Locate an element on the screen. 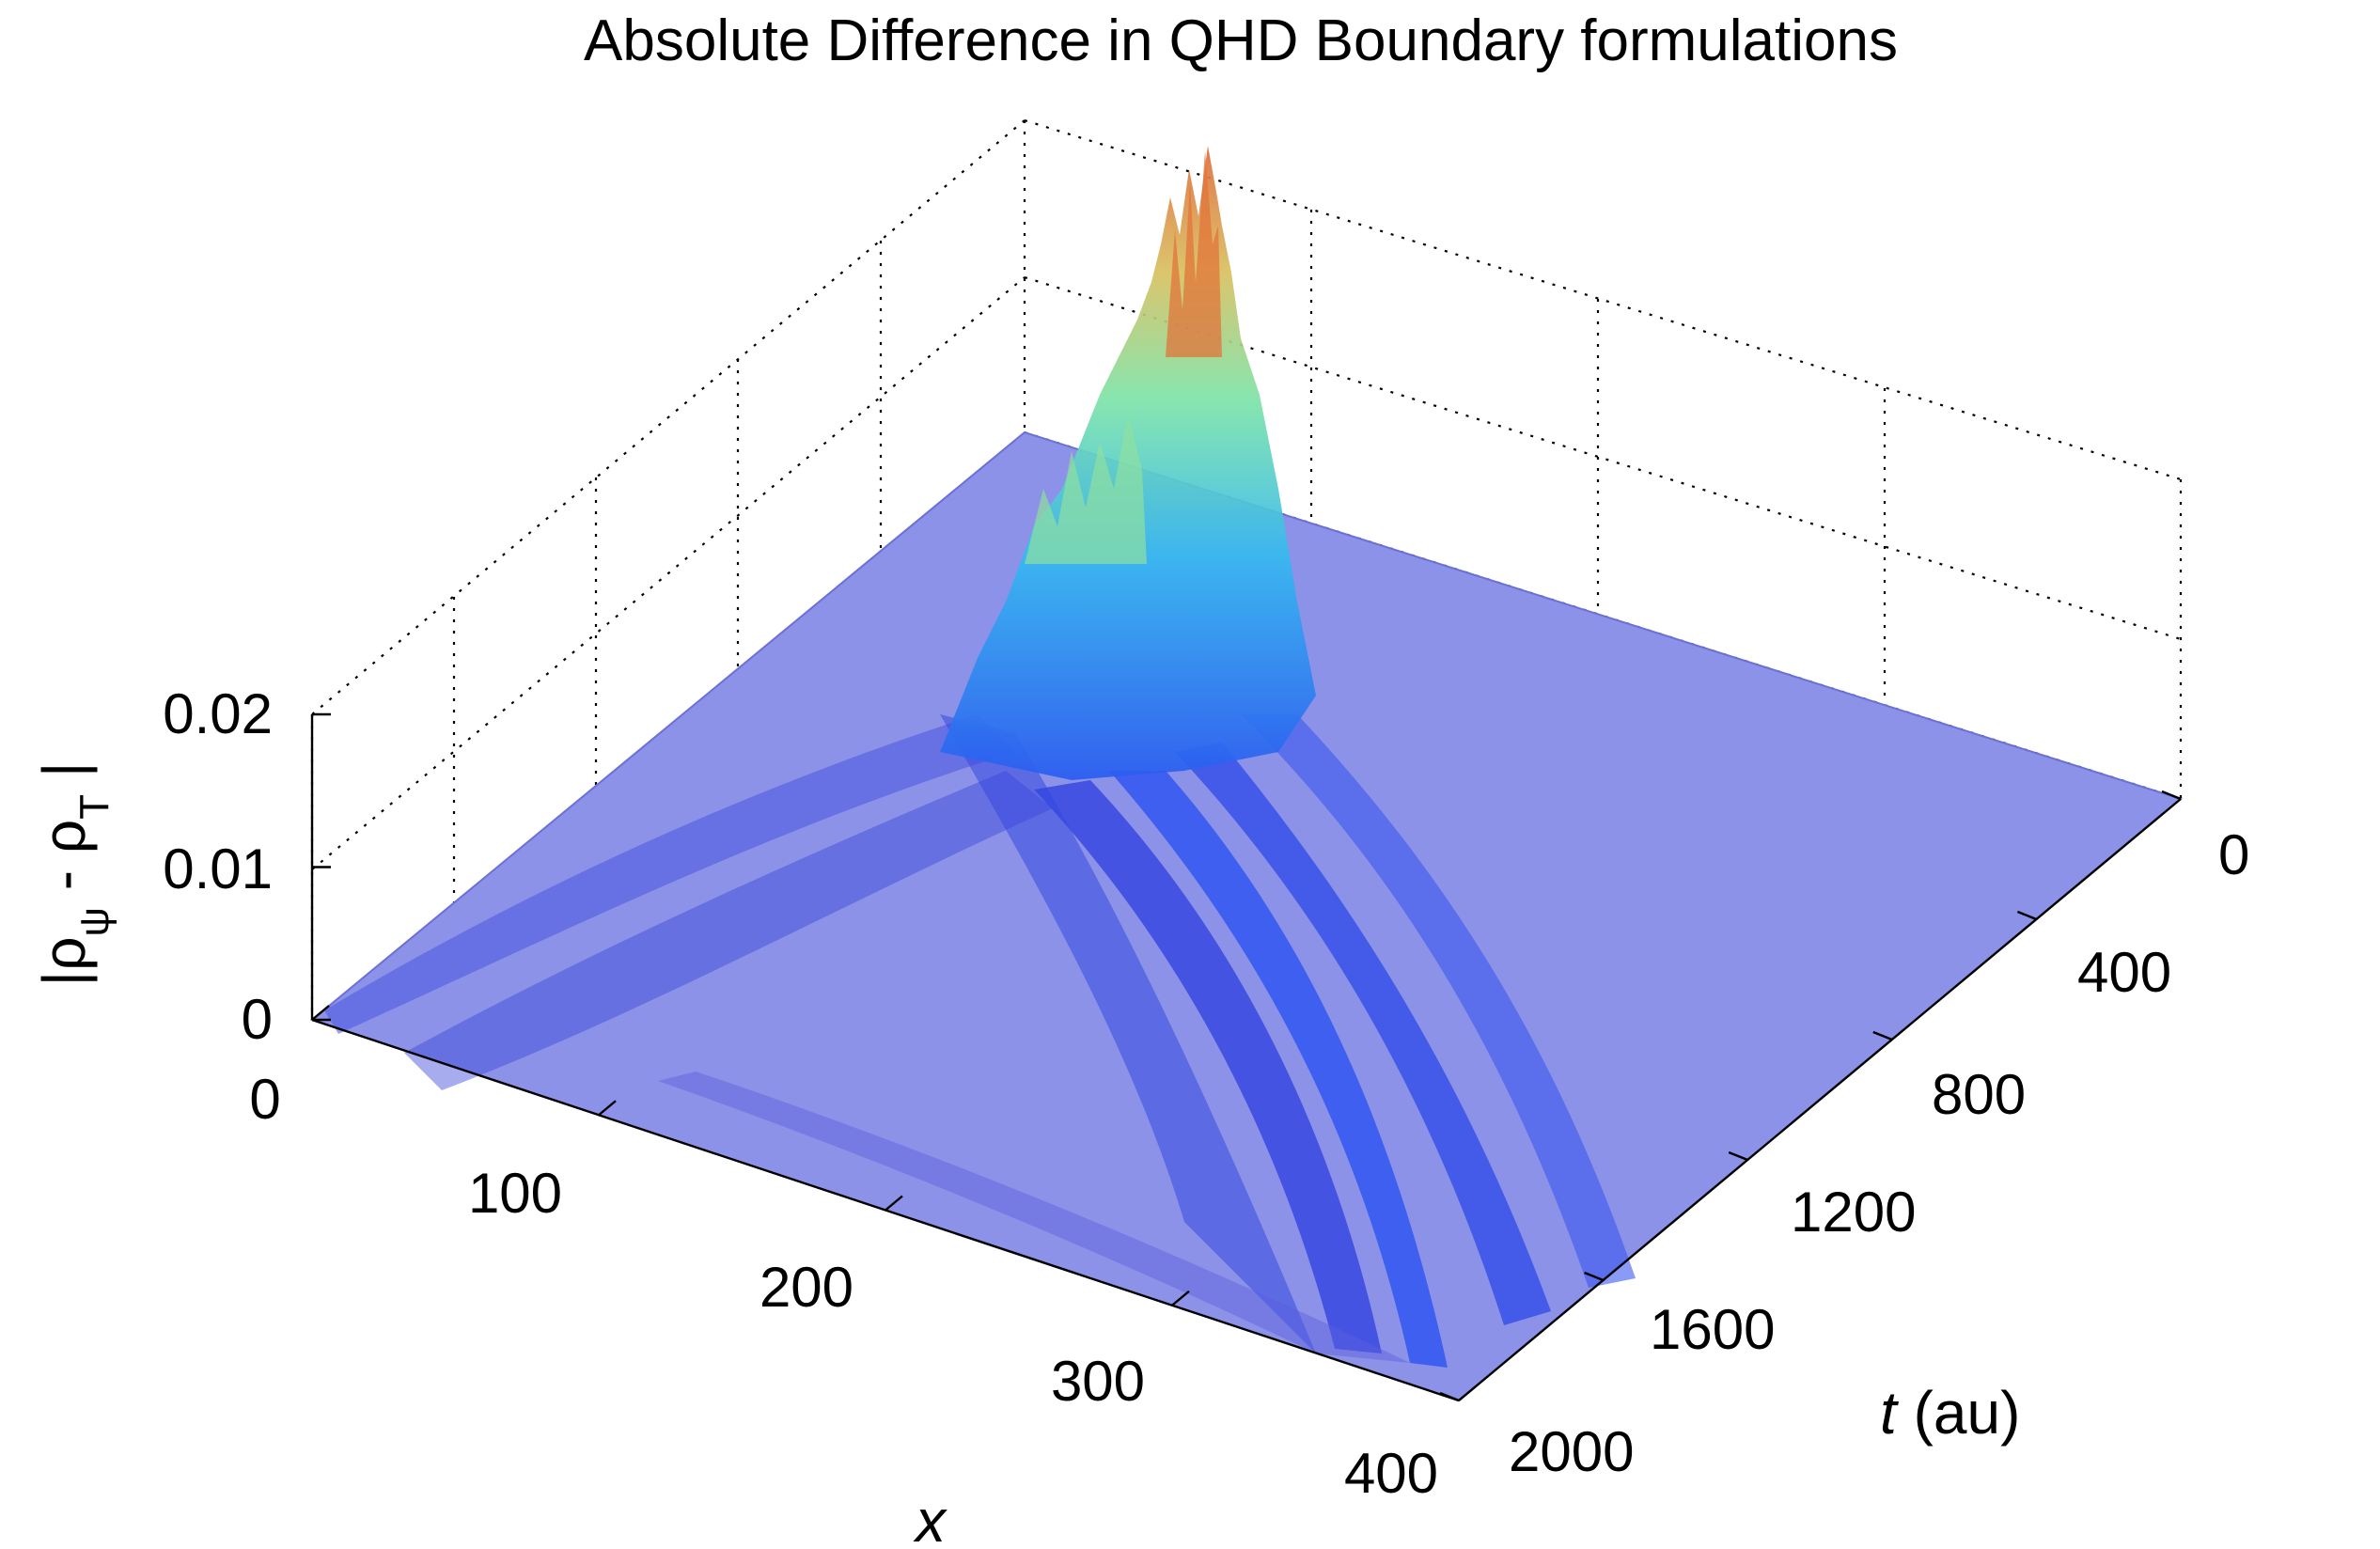 The height and width of the screenshot is (1549, 2380). z-tick-label: 0 is located at coordinates (257, 1019).